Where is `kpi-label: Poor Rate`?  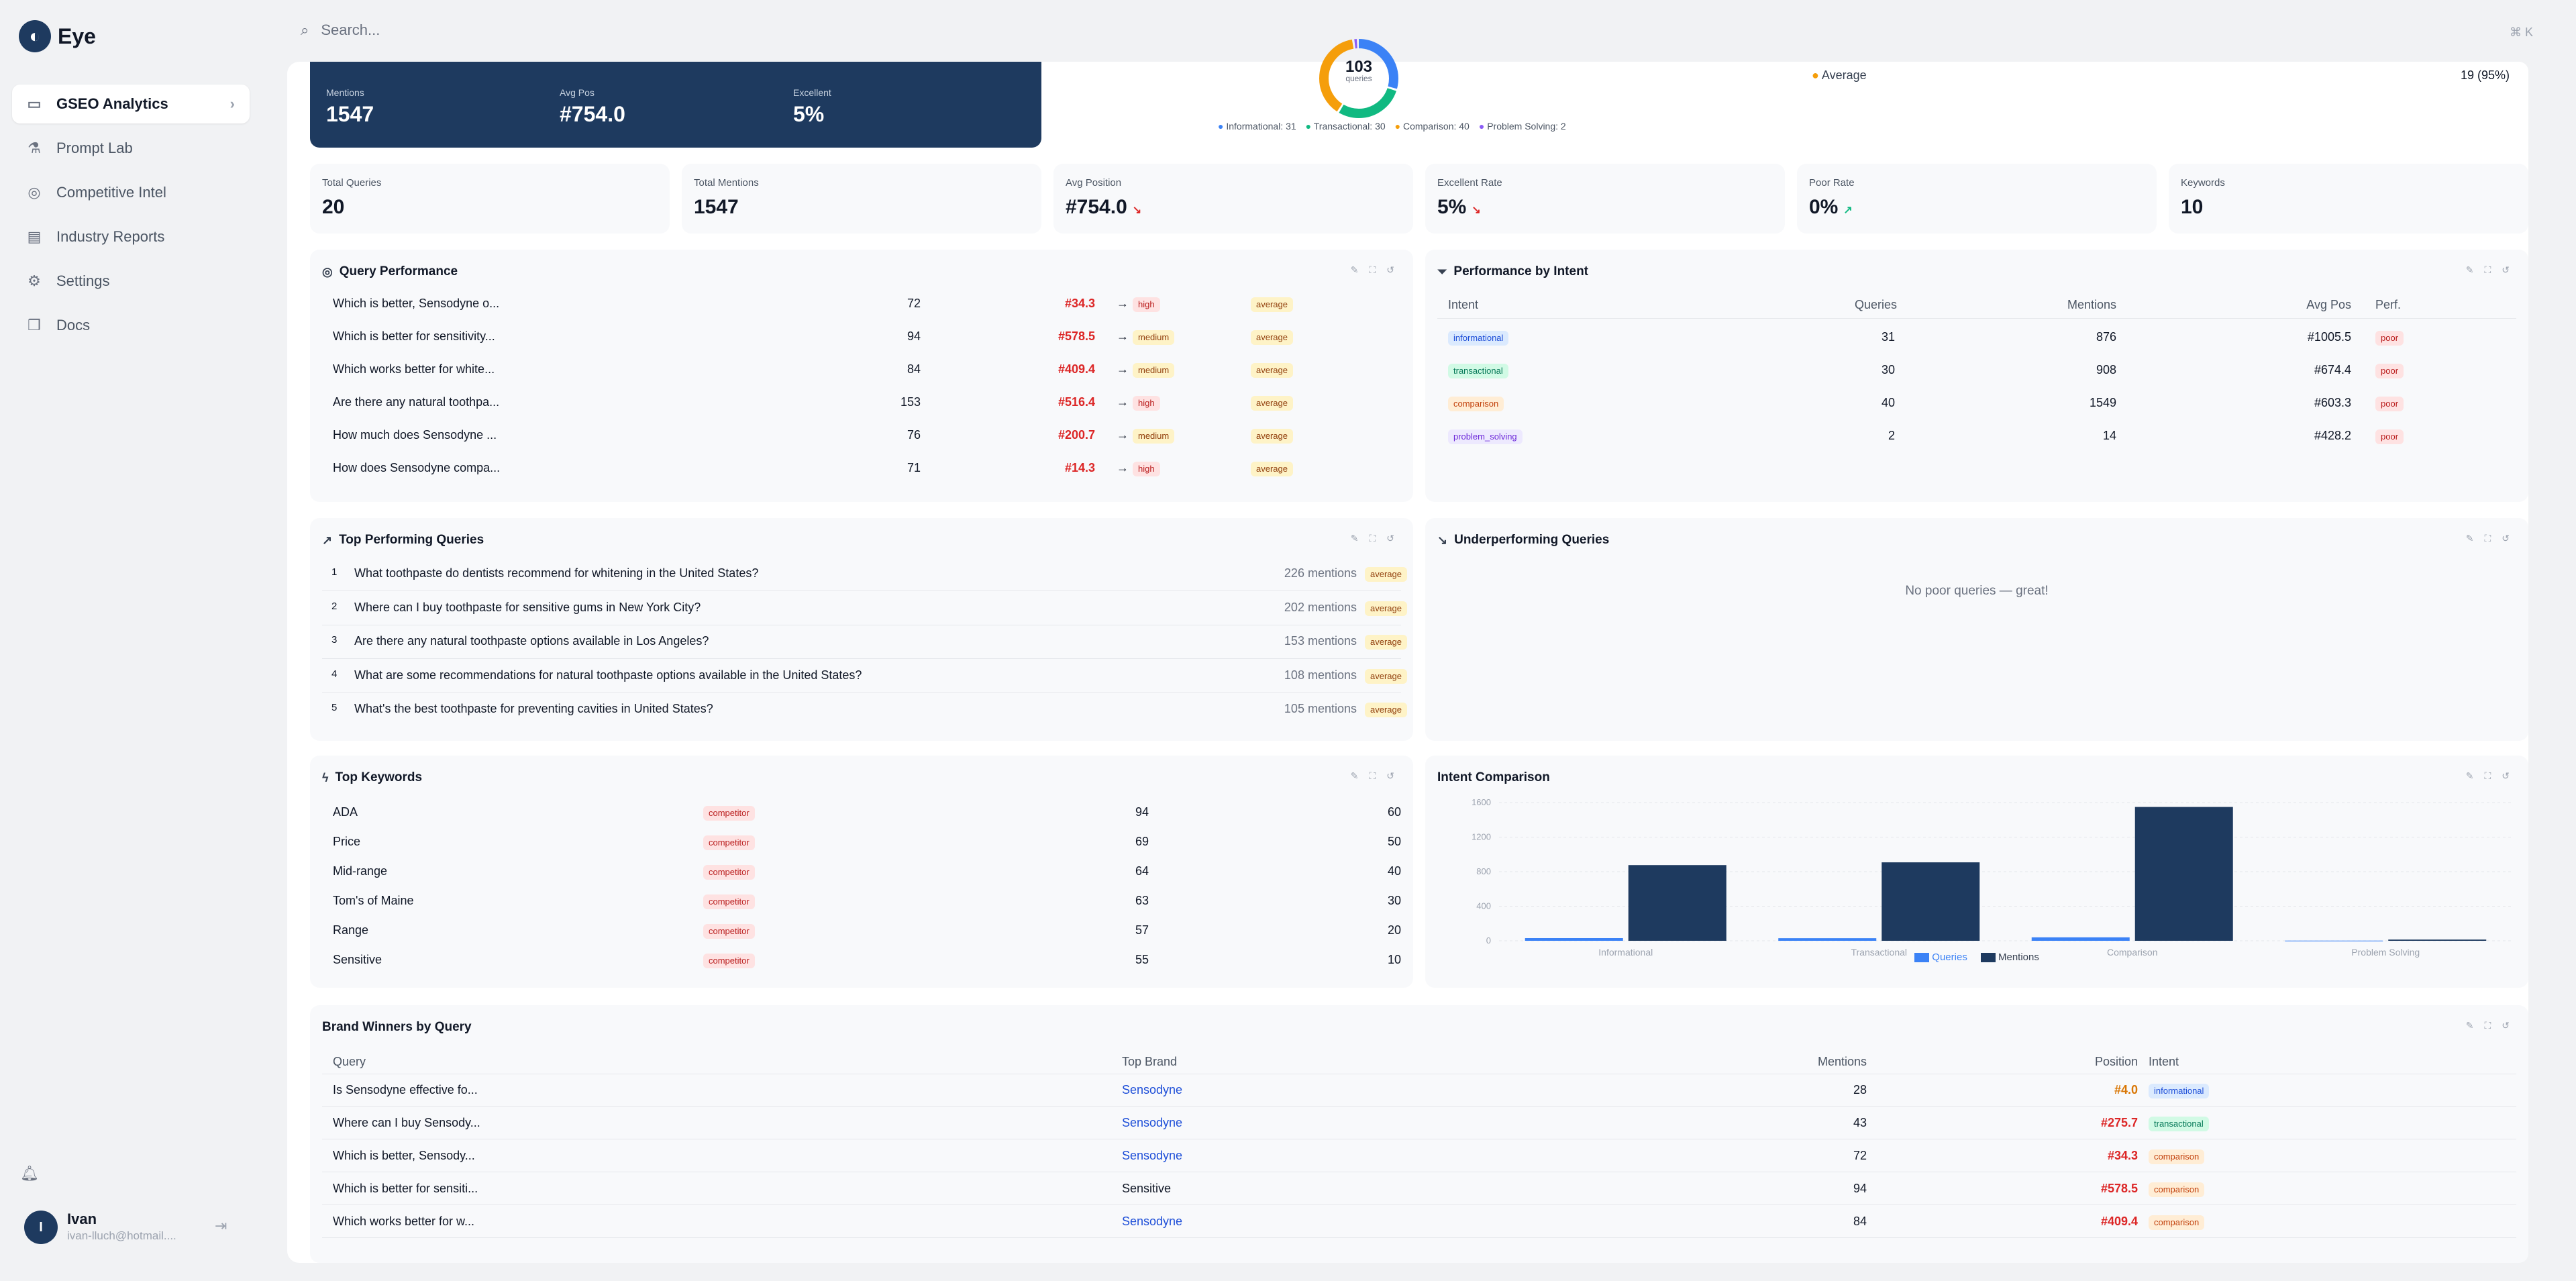
kpi-label: Poor Rate is located at coordinates (1832, 183).